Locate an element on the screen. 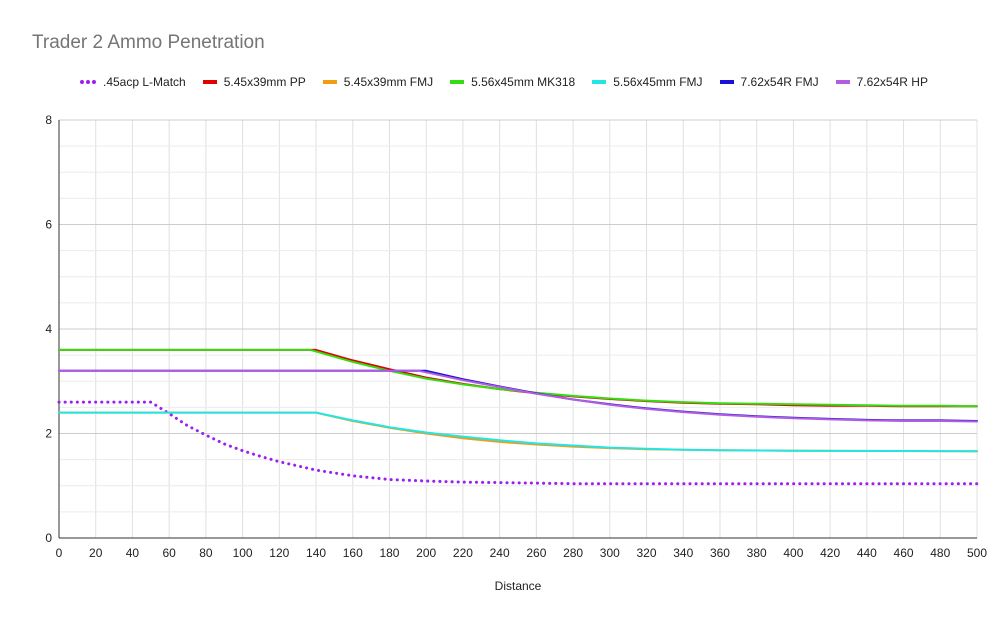  legend-label: 7.62x54R HP is located at coordinates (892, 82).